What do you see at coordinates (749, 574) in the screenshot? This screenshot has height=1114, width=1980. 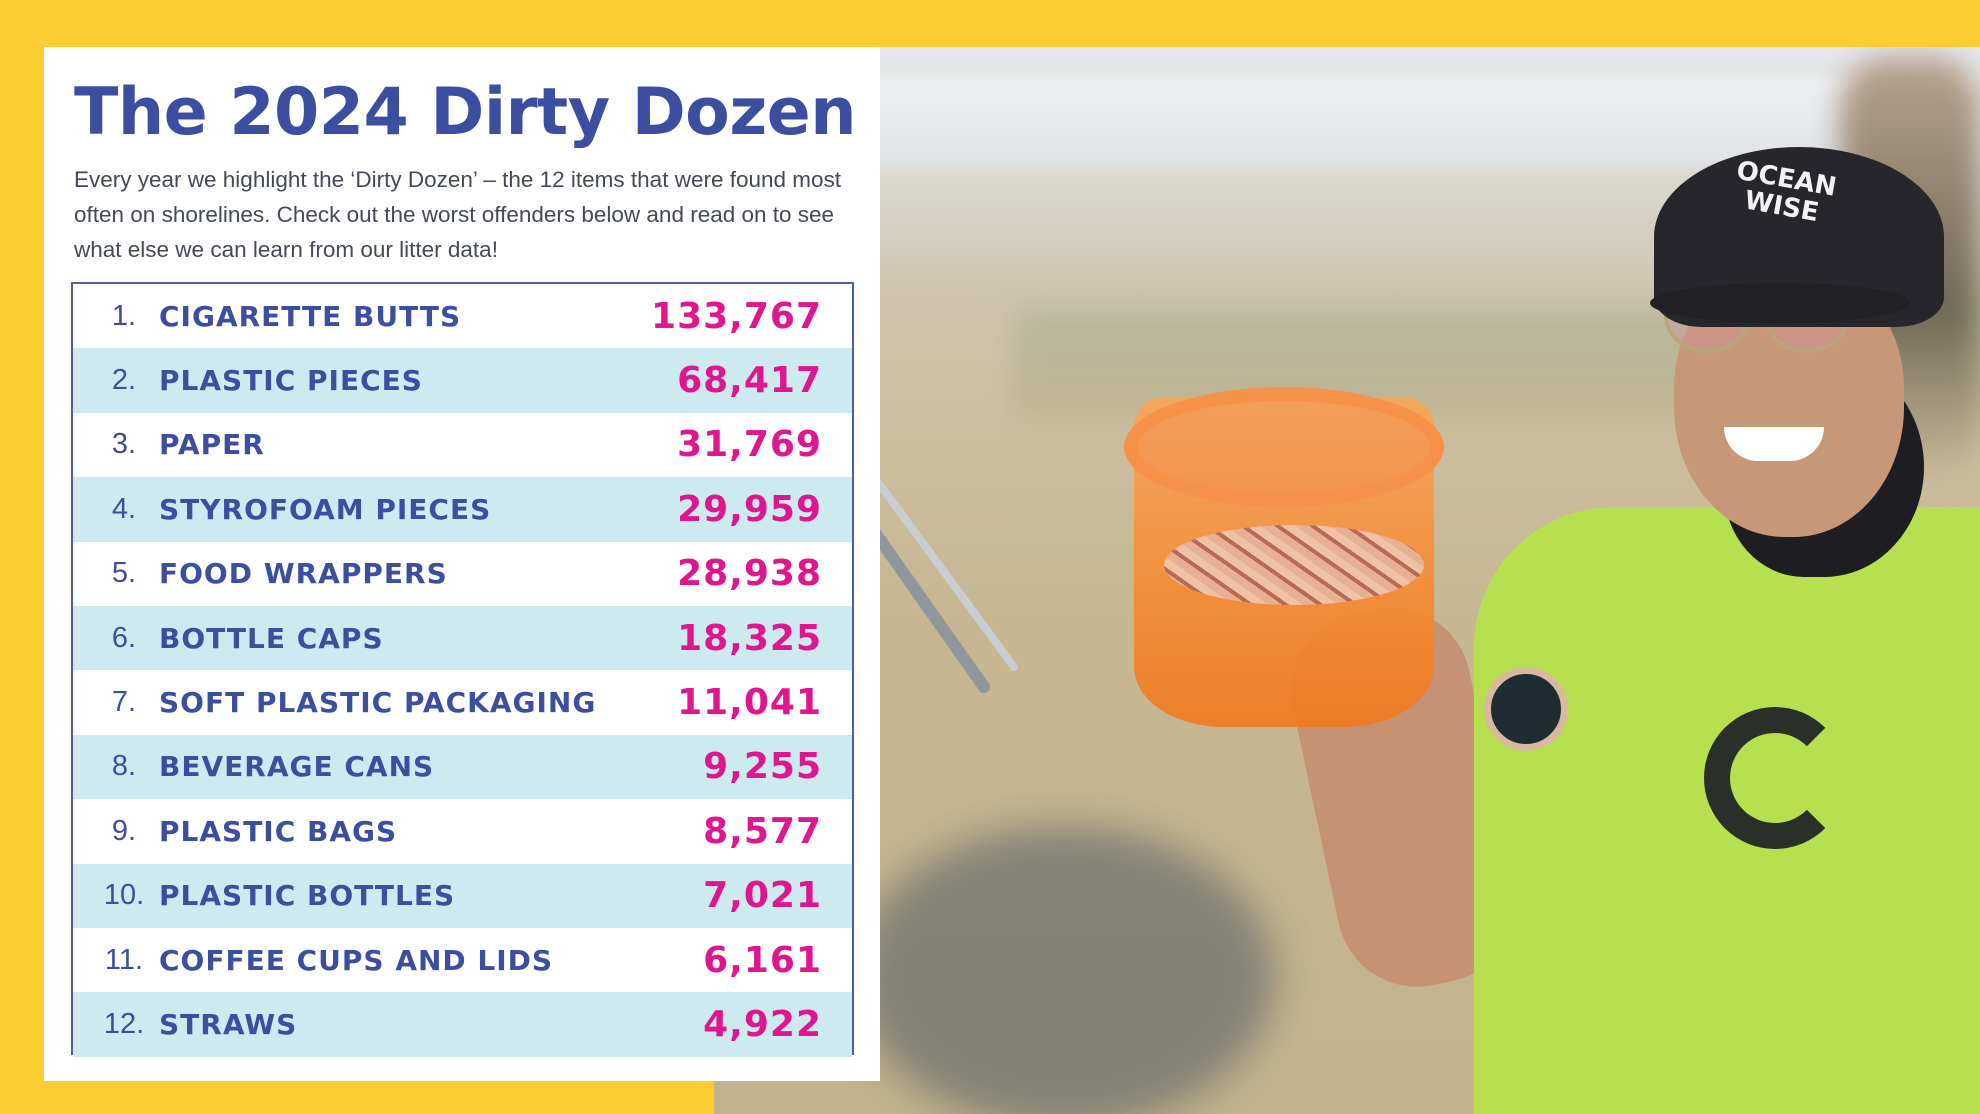 I see `row-count: 28,938` at bounding box center [749, 574].